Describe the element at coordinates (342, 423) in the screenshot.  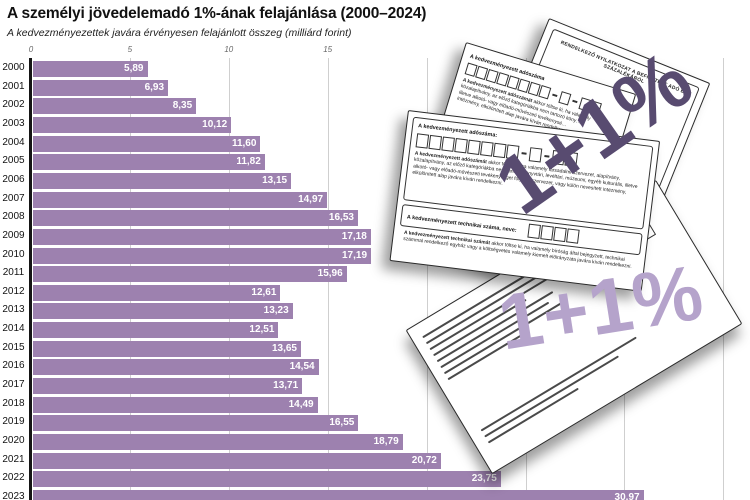
I see `bar-value-label: 16,55` at that location.